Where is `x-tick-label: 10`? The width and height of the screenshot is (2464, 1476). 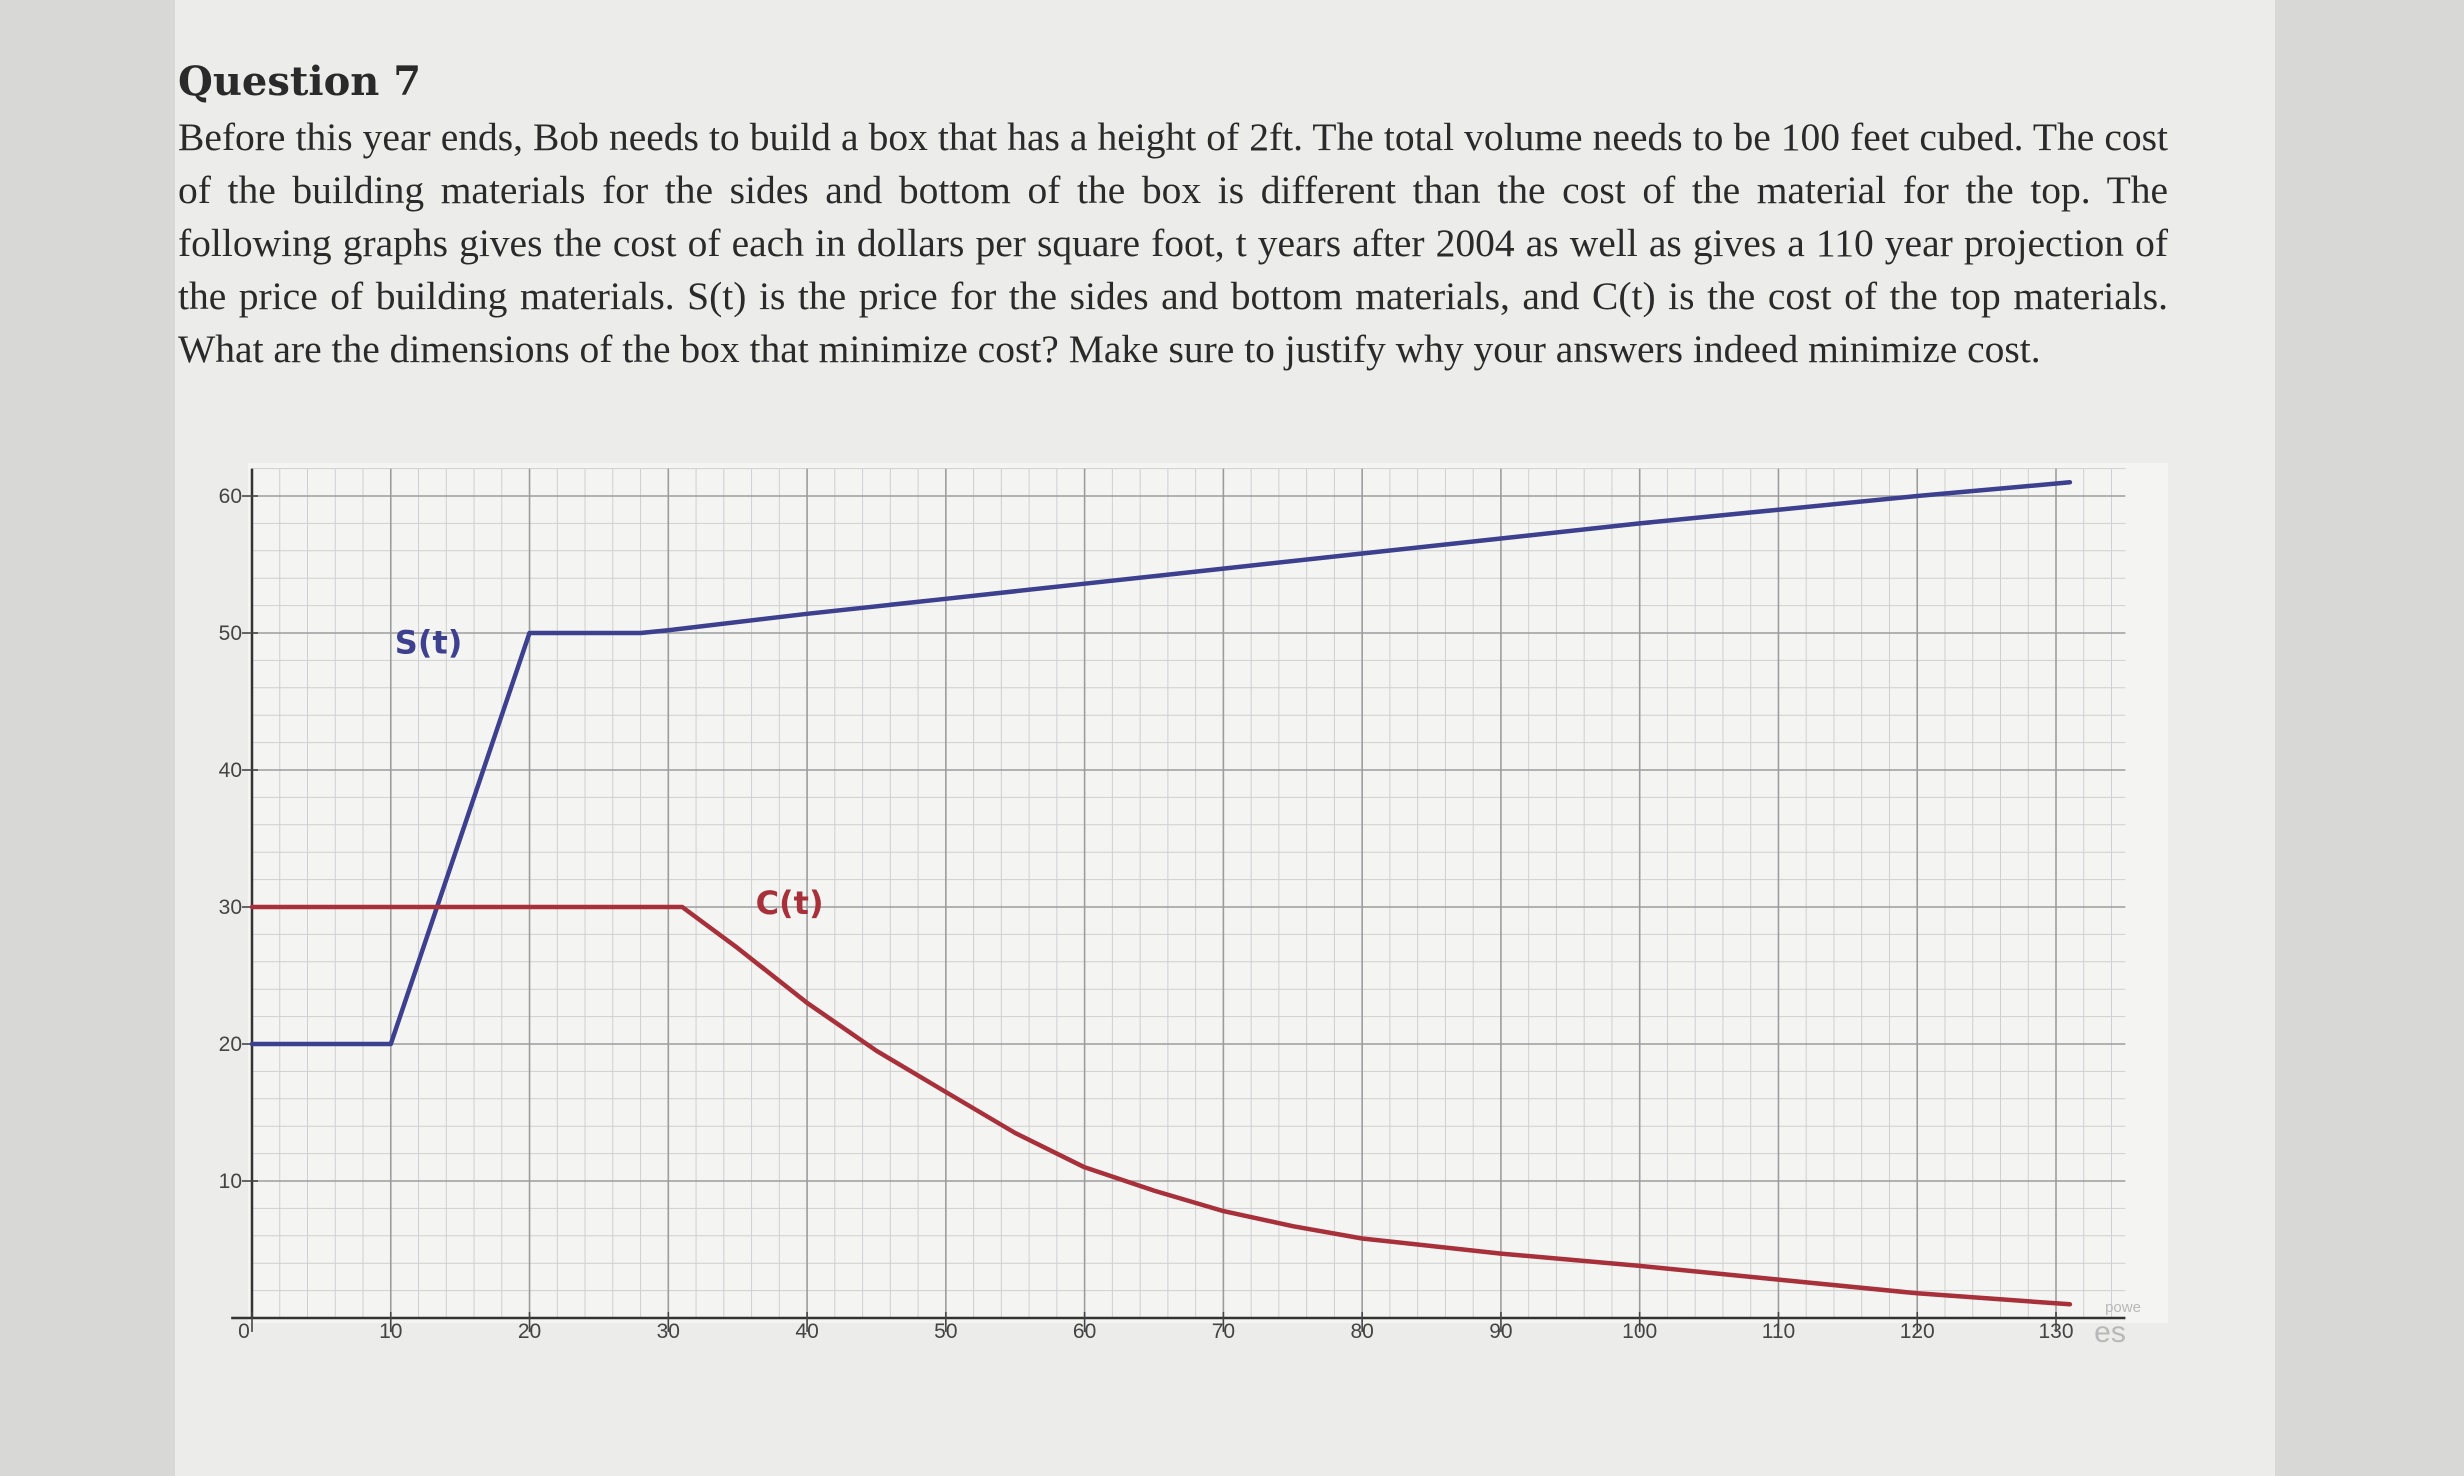
x-tick-label: 10 is located at coordinates (390, 1331).